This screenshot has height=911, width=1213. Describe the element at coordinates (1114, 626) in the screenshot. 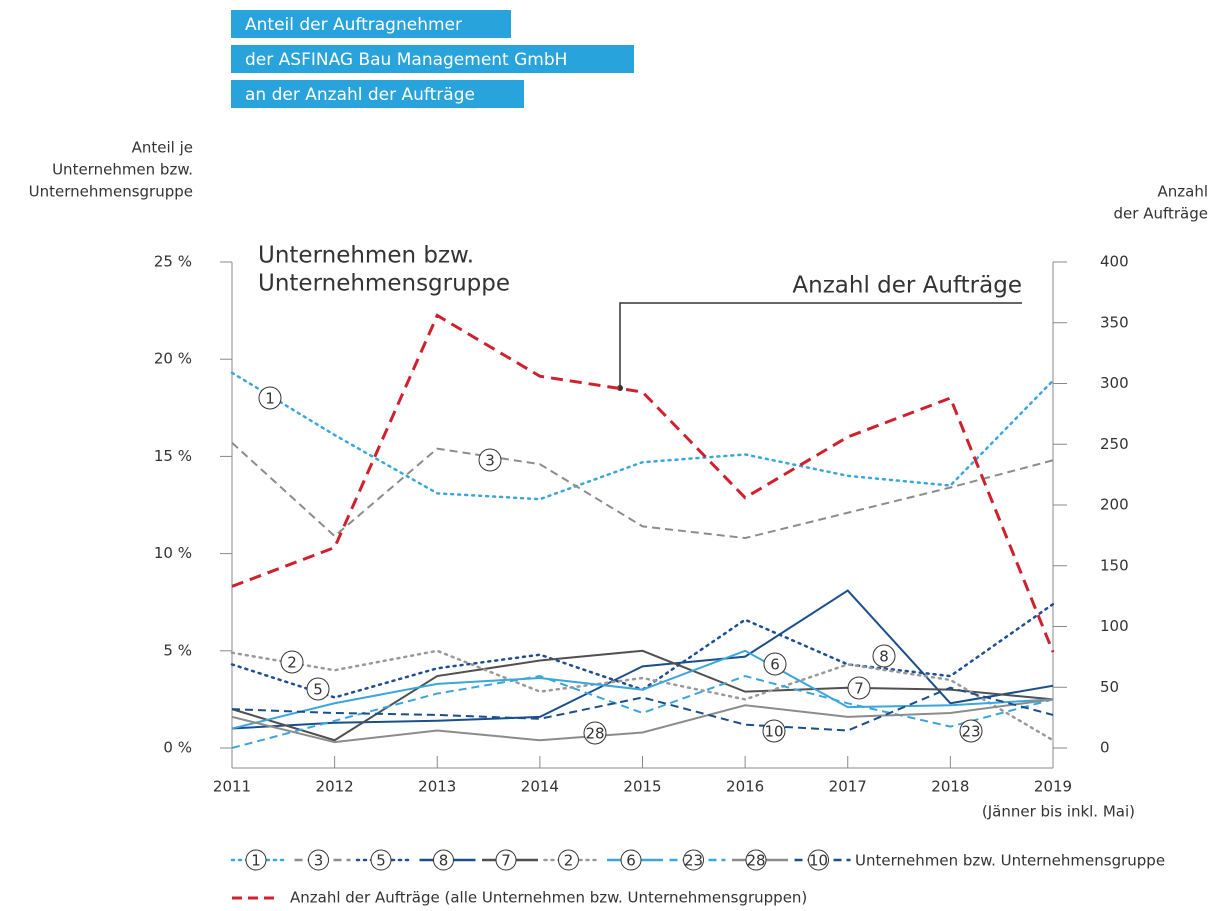

I see `y2-tick-label: 100` at that location.